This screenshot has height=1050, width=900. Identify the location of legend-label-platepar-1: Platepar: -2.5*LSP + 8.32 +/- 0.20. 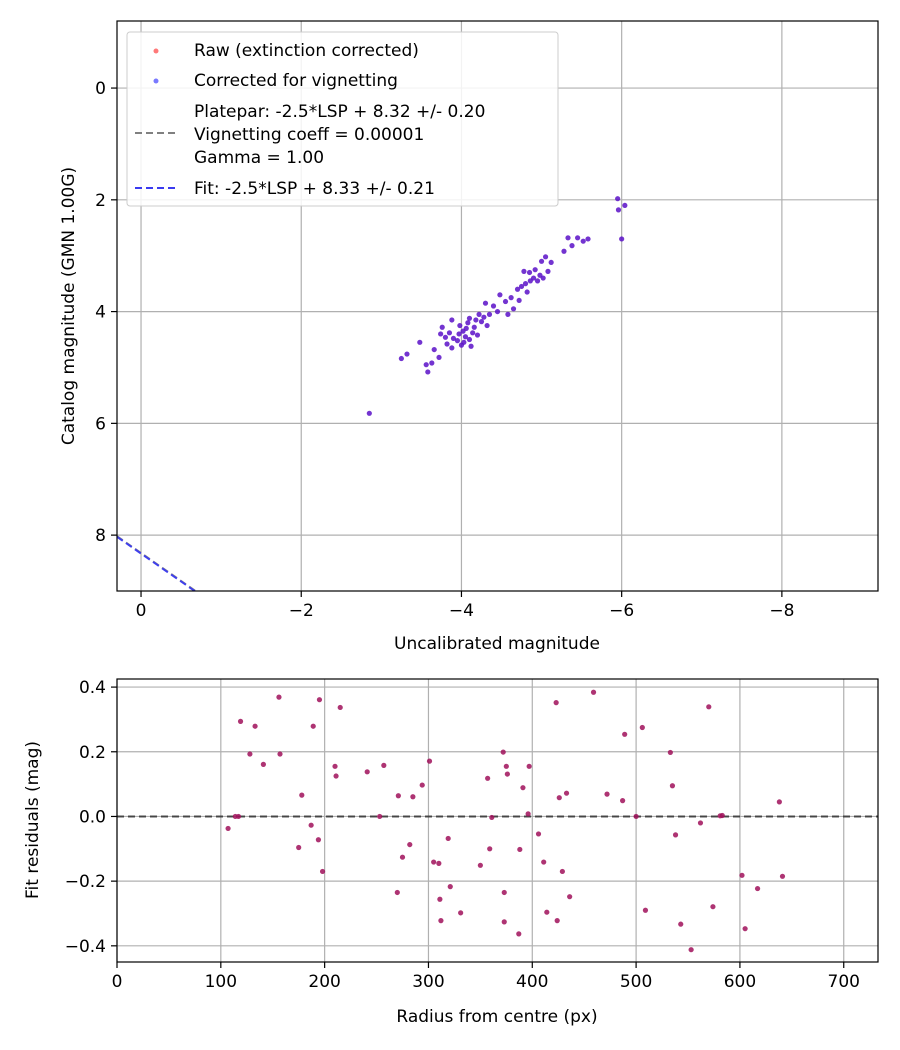
(339, 112).